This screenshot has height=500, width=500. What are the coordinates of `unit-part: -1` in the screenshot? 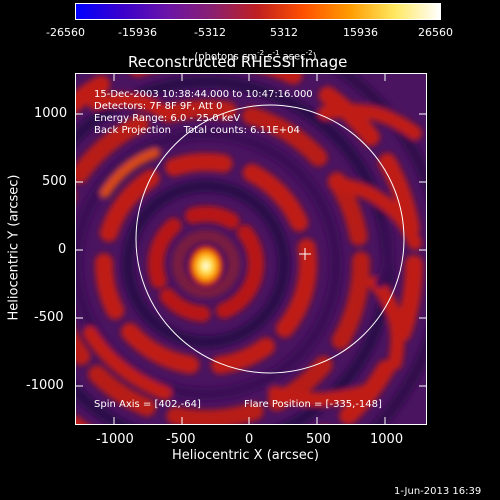 It's located at (276, 53).